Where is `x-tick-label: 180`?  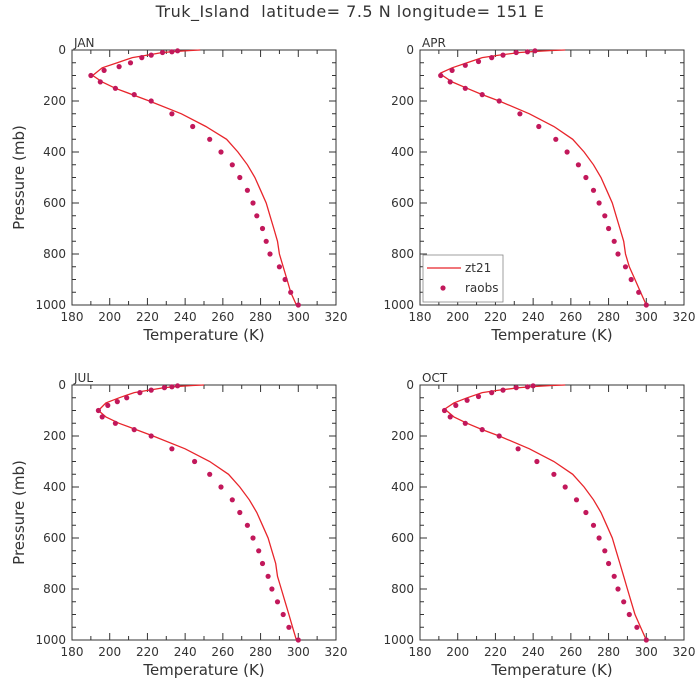 x-tick-label: 180 is located at coordinates (72, 652).